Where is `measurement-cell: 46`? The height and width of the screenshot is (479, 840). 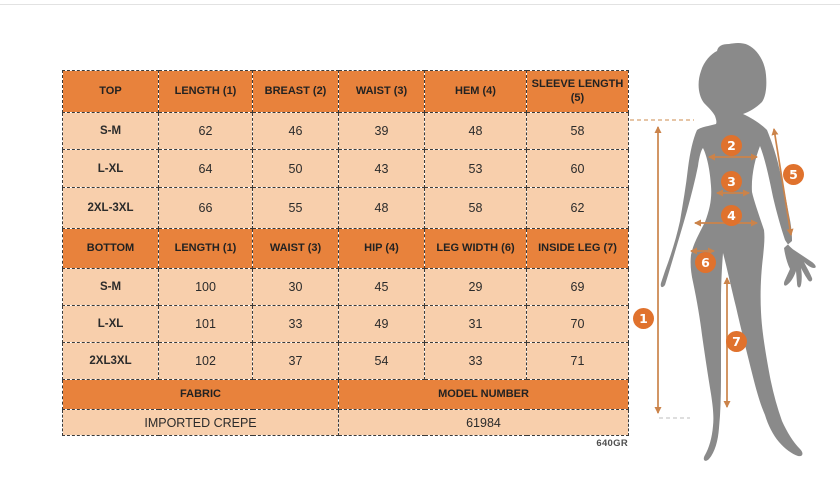 measurement-cell: 46 is located at coordinates (295, 131).